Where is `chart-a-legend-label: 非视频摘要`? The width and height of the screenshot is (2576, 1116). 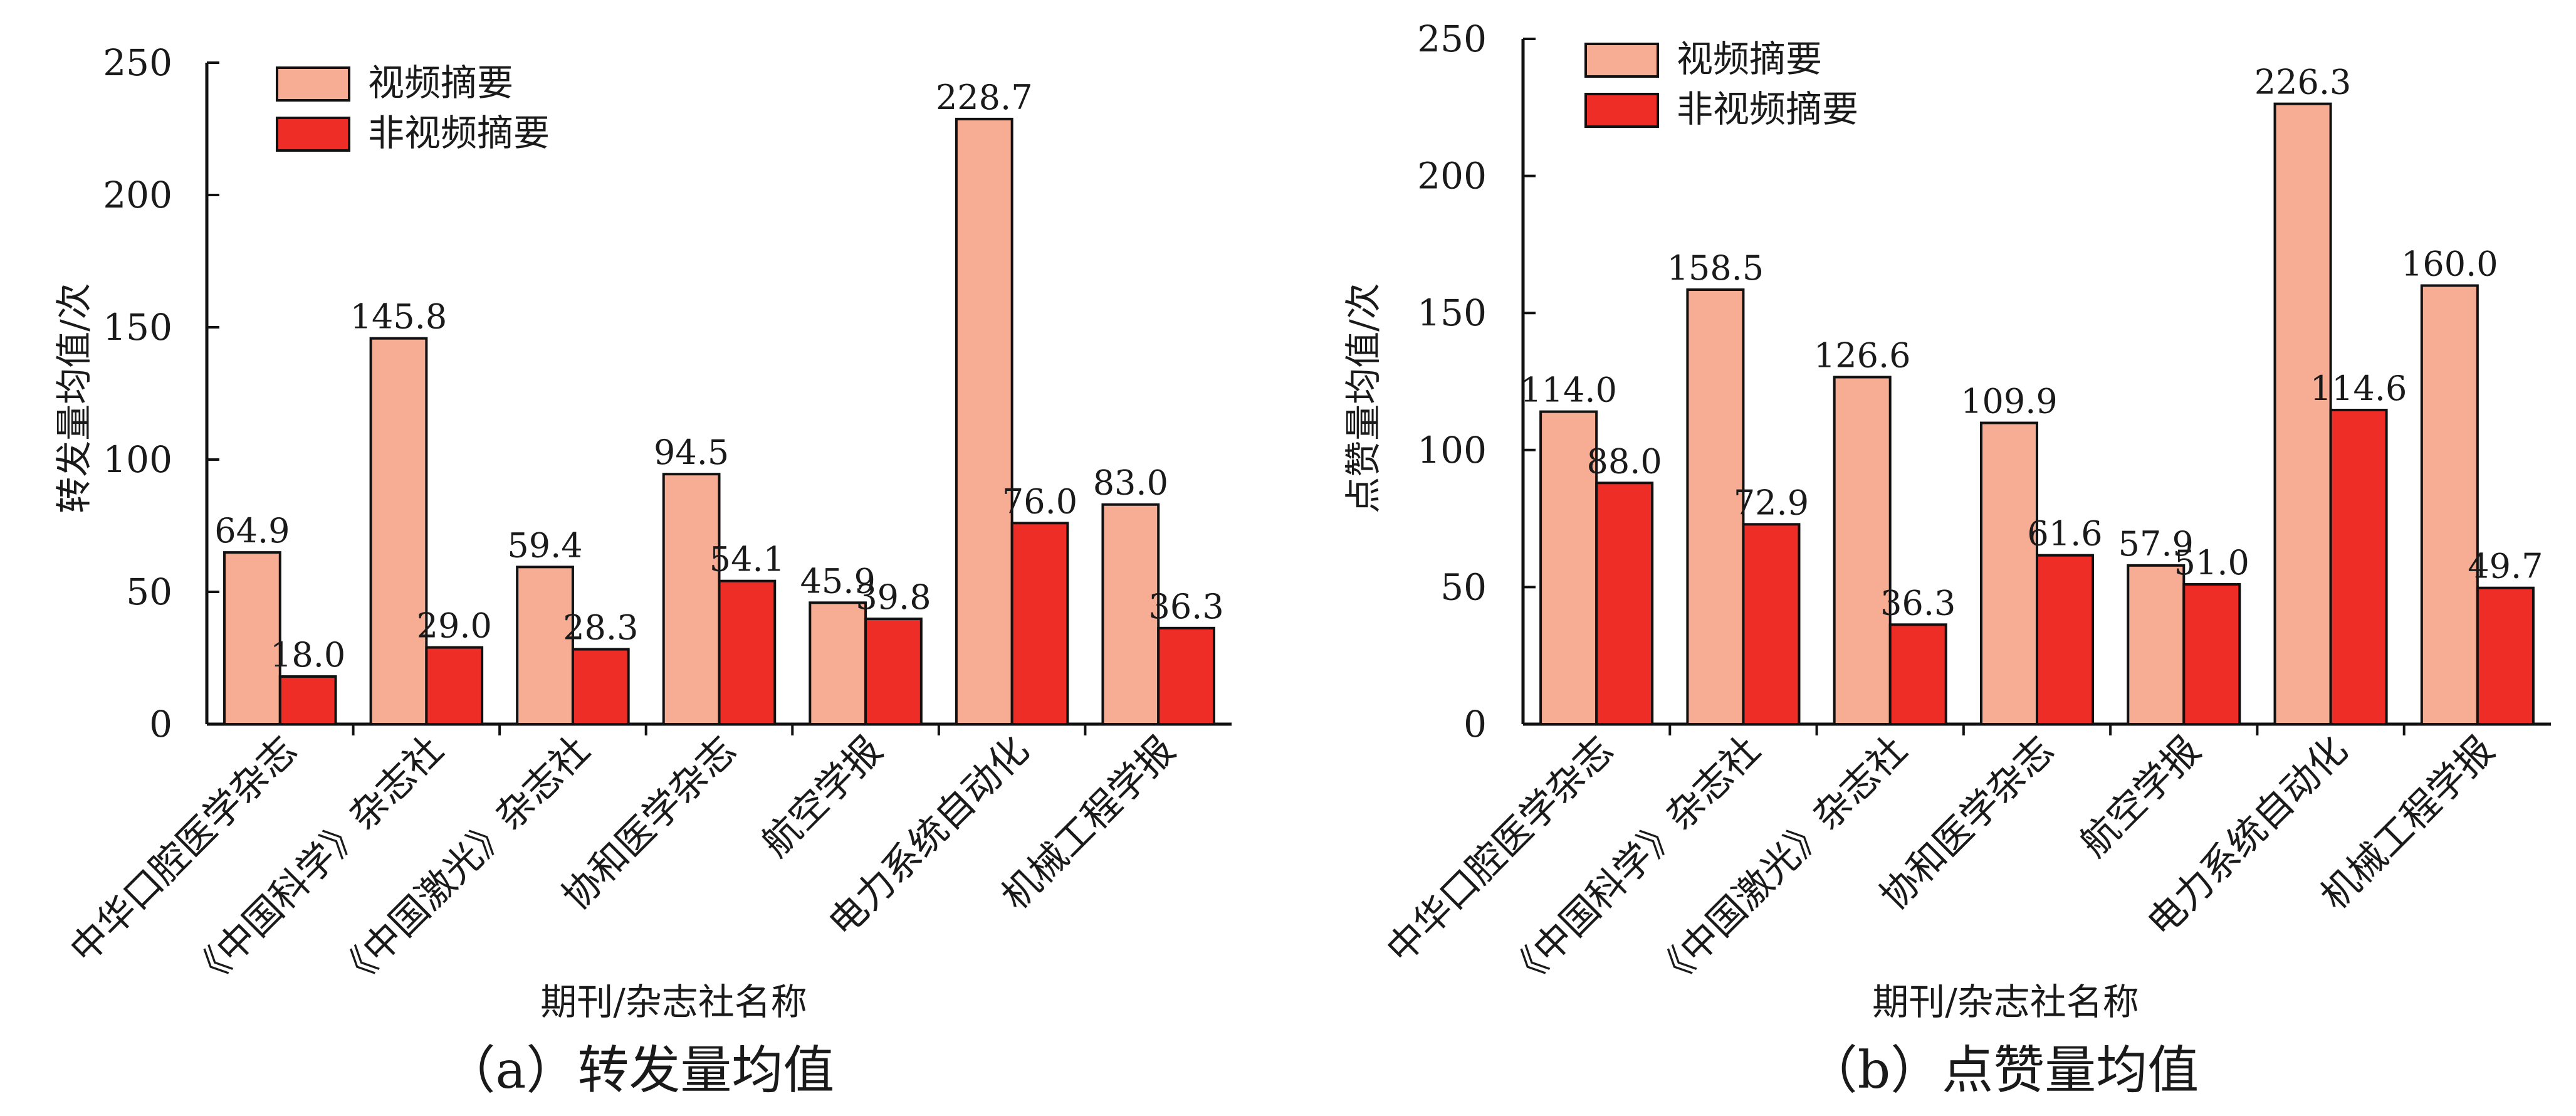 chart-a-legend-label: 非视频摘要 is located at coordinates (459, 133).